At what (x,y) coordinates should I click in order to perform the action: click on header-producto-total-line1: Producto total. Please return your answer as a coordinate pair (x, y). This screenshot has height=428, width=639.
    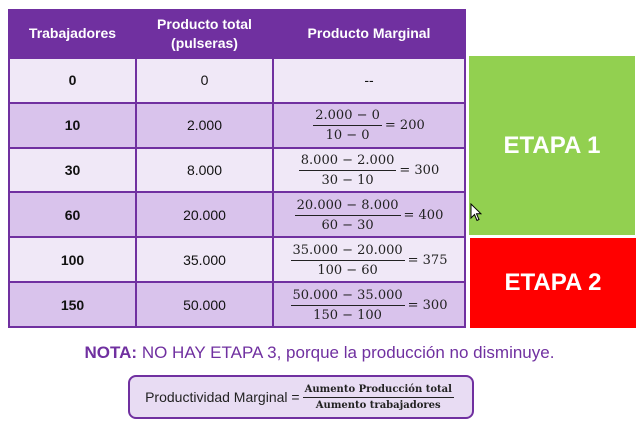
    Looking at the image, I should click on (204, 23).